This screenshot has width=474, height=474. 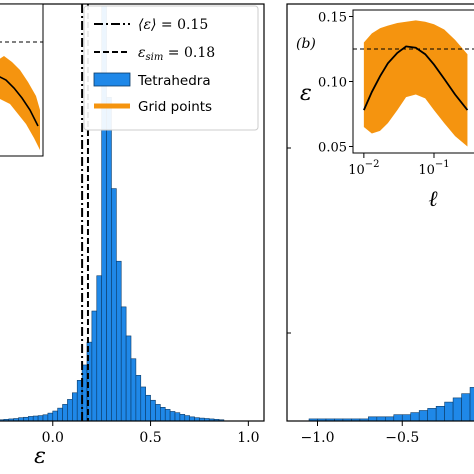 I want to click on left-x-axis-label: ε, so click(x=40, y=456).